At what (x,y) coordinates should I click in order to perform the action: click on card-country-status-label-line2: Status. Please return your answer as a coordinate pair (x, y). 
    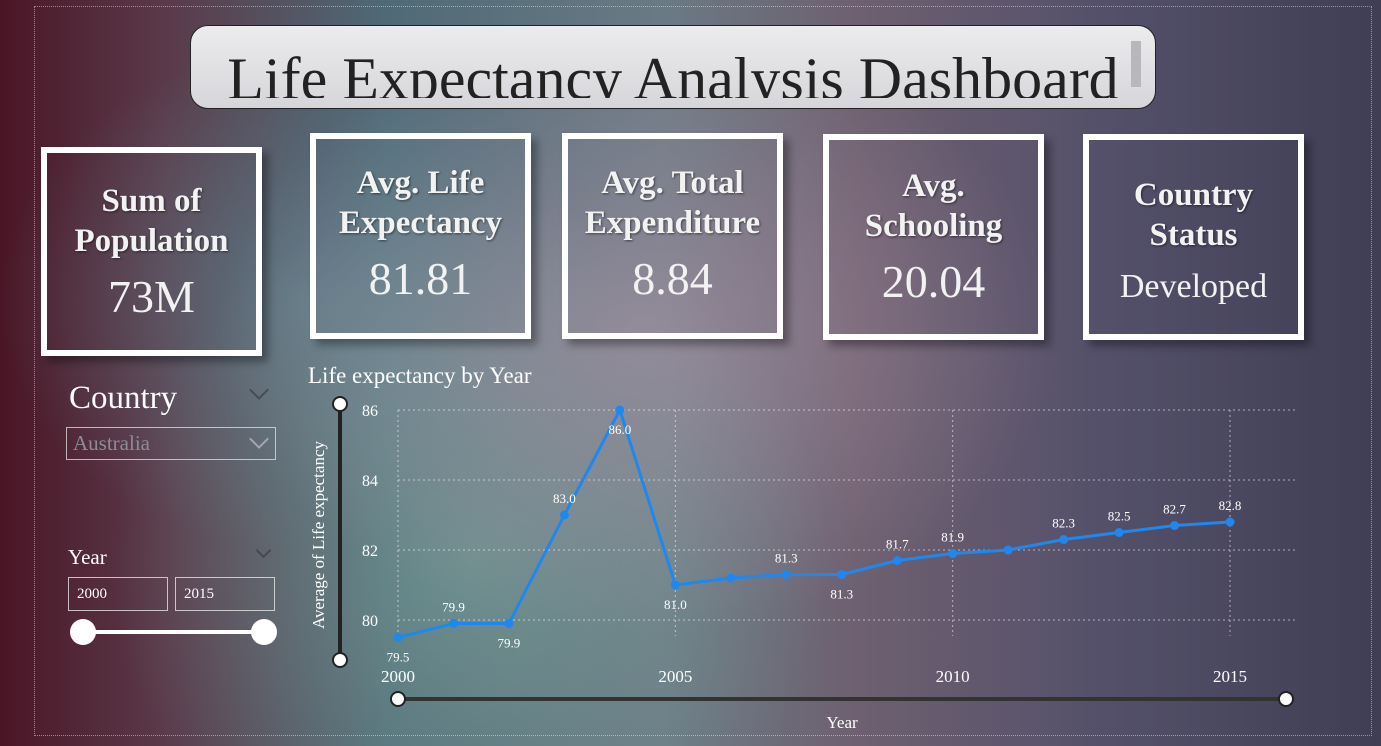
    Looking at the image, I should click on (1193, 235).